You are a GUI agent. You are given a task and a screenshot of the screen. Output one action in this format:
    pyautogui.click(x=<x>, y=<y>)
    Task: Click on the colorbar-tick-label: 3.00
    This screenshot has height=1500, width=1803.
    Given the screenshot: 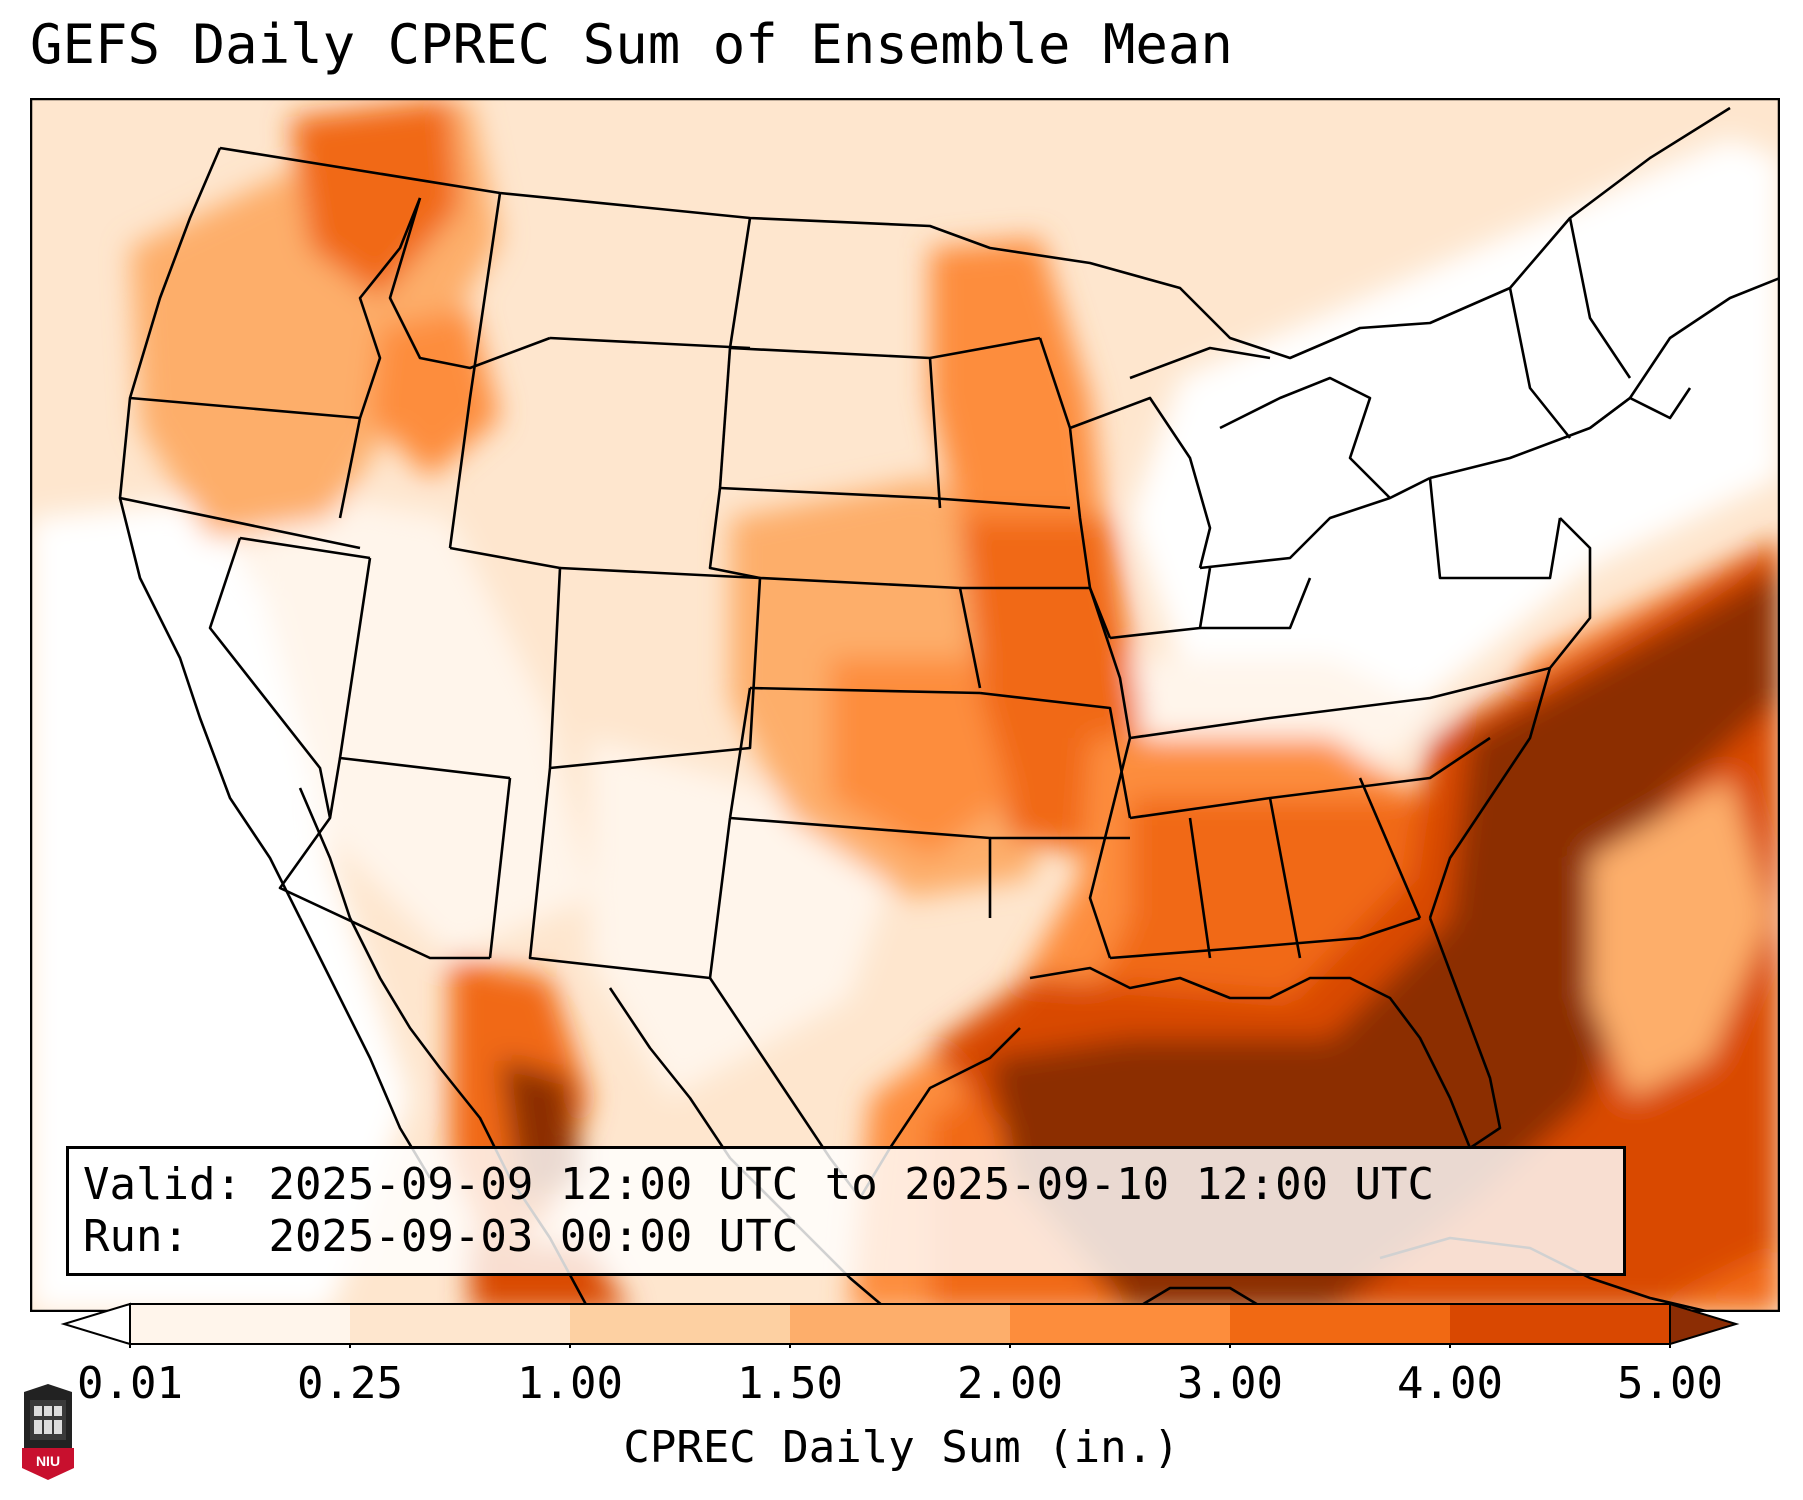 What is the action you would take?
    pyautogui.click(x=1230, y=1383)
    